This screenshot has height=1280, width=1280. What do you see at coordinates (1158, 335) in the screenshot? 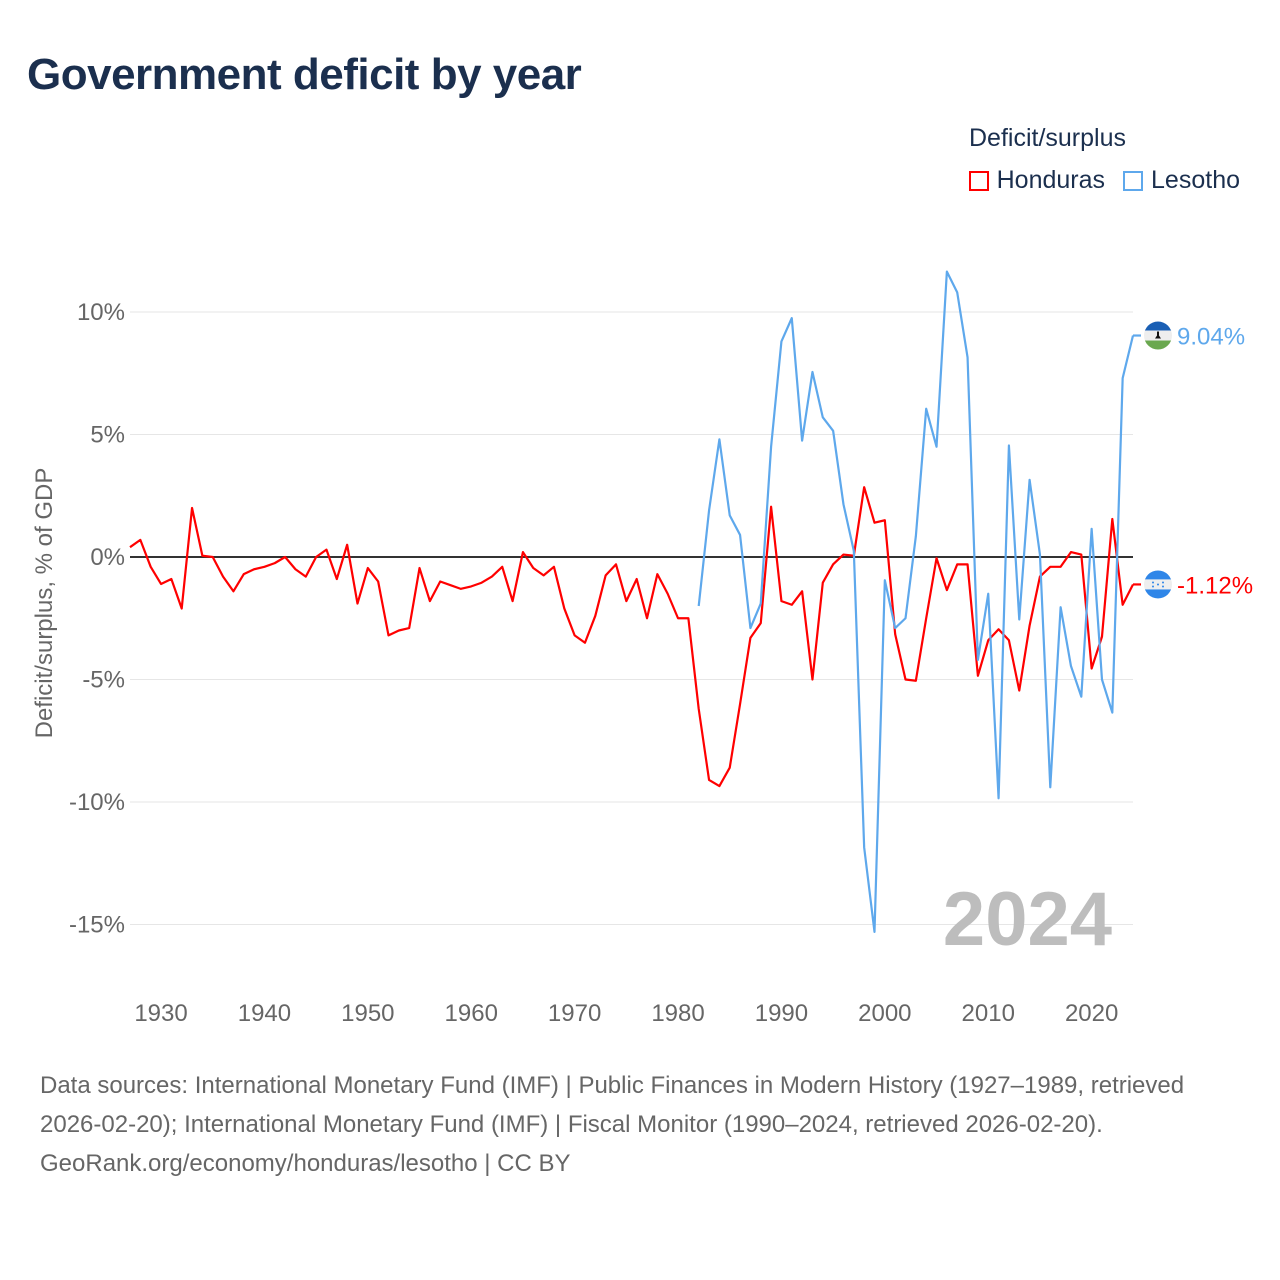
I see `flag-lesotho-icon` at bounding box center [1158, 335].